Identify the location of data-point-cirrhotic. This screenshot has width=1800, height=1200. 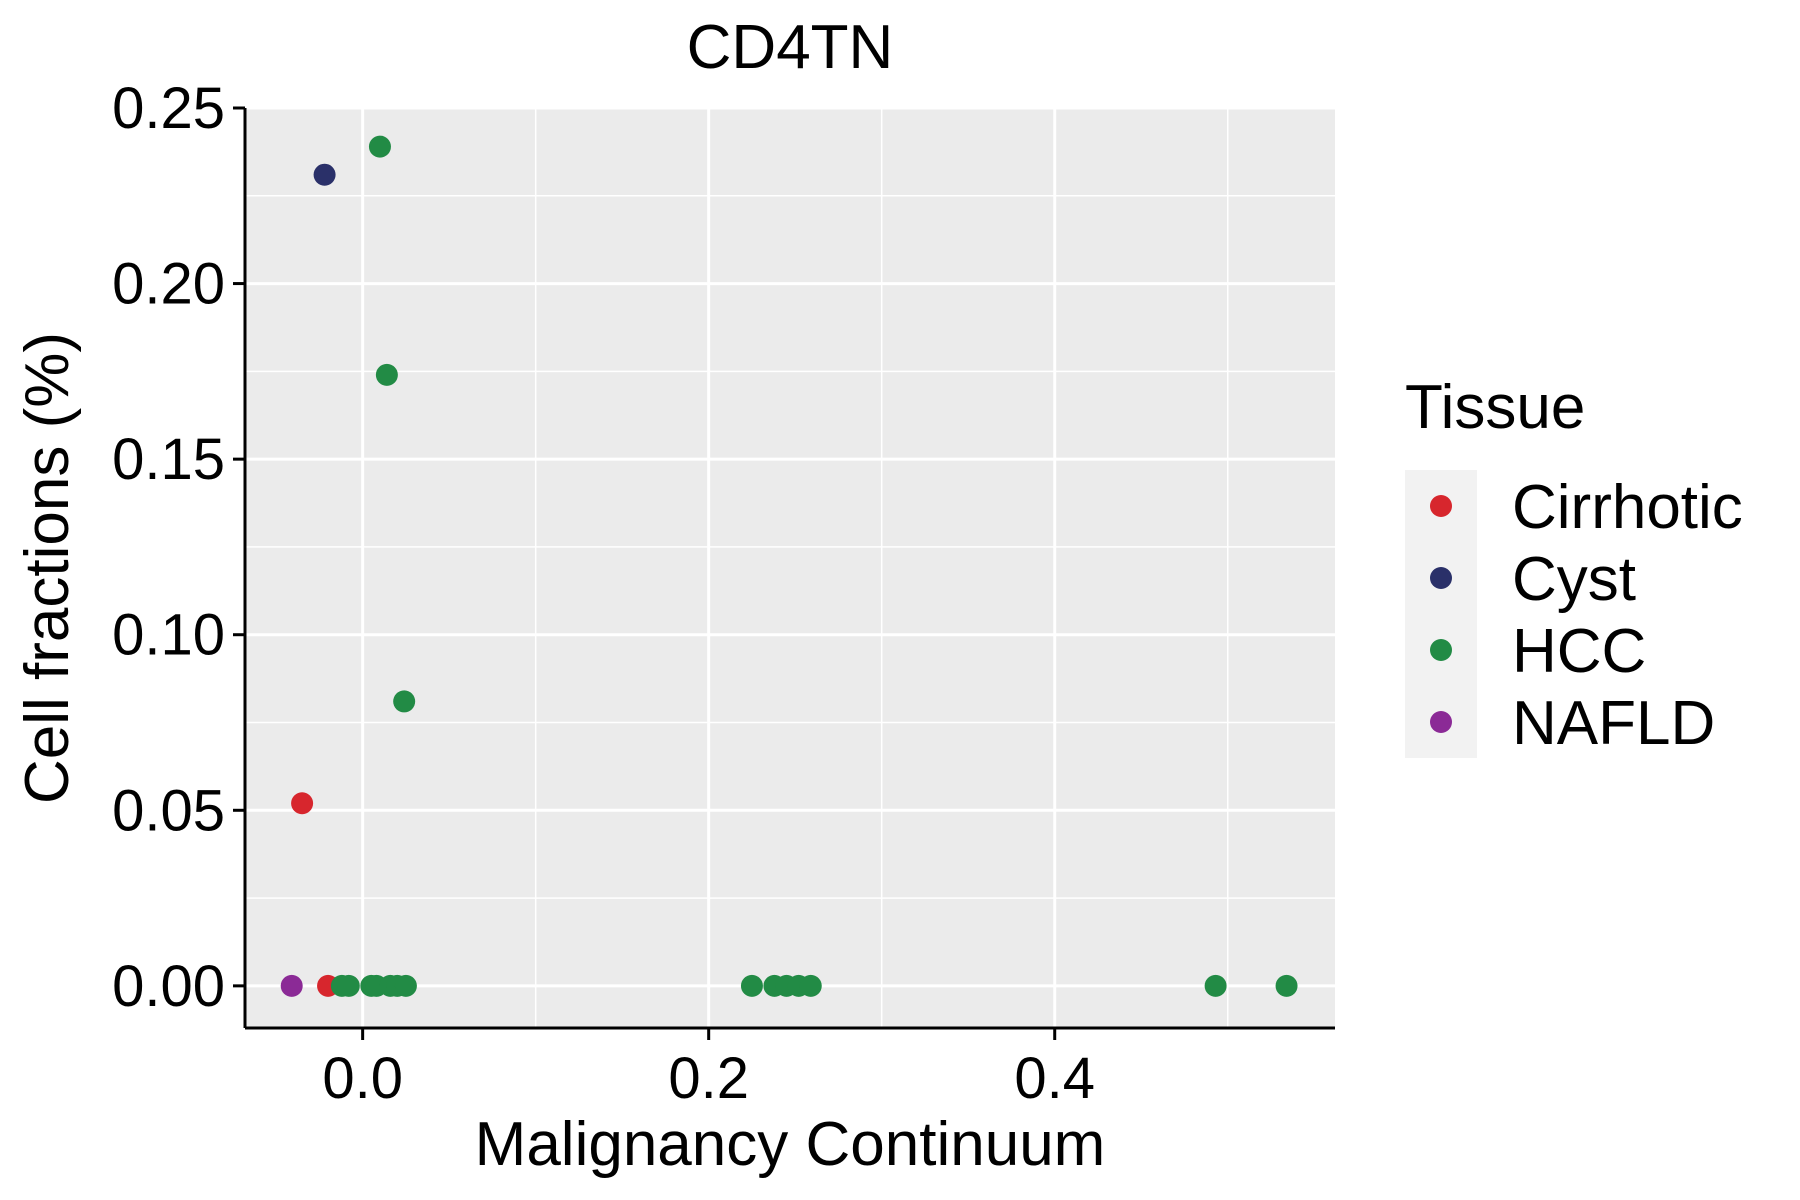
(302, 803).